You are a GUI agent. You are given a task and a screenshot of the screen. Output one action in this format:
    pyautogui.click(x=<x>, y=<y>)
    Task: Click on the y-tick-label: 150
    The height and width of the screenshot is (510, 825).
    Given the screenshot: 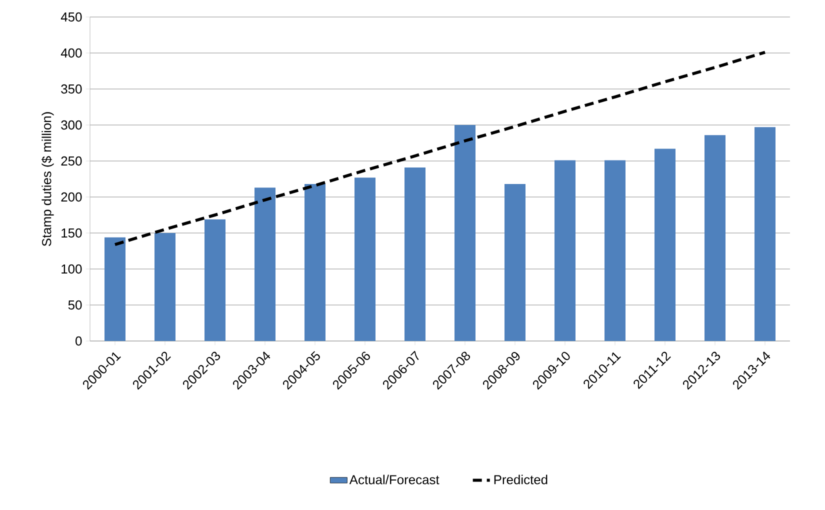 What is the action you would take?
    pyautogui.click(x=72, y=233)
    